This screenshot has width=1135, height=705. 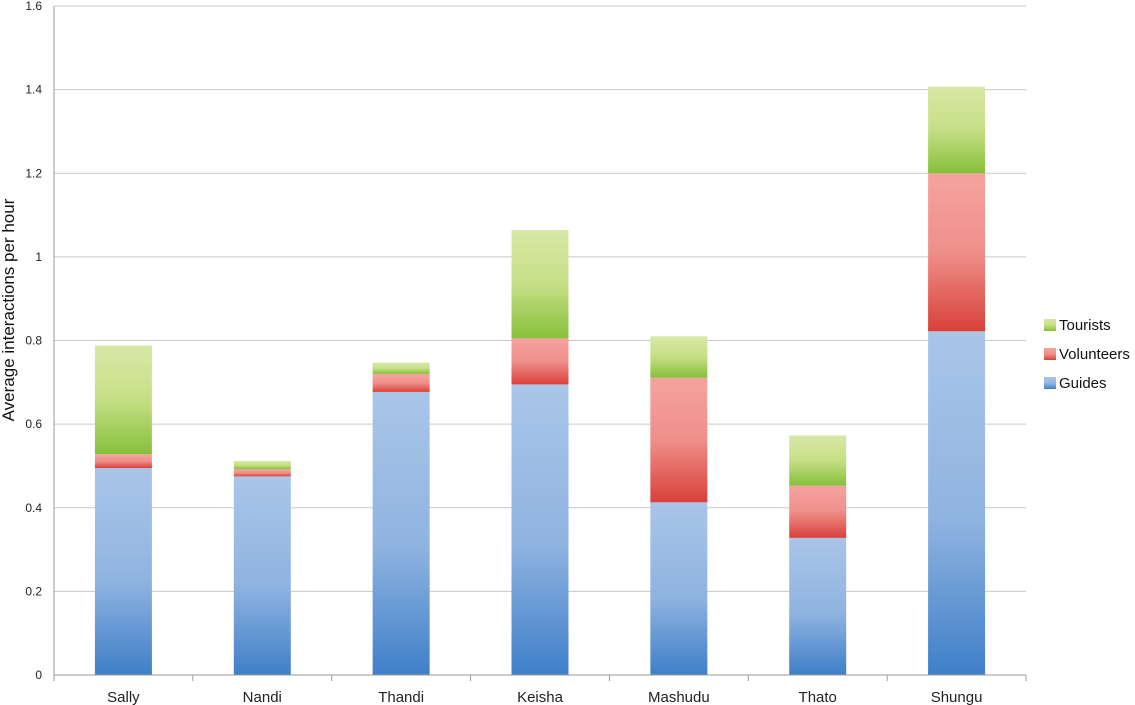 What do you see at coordinates (540, 529) in the screenshot?
I see `bar-guides-keisha` at bounding box center [540, 529].